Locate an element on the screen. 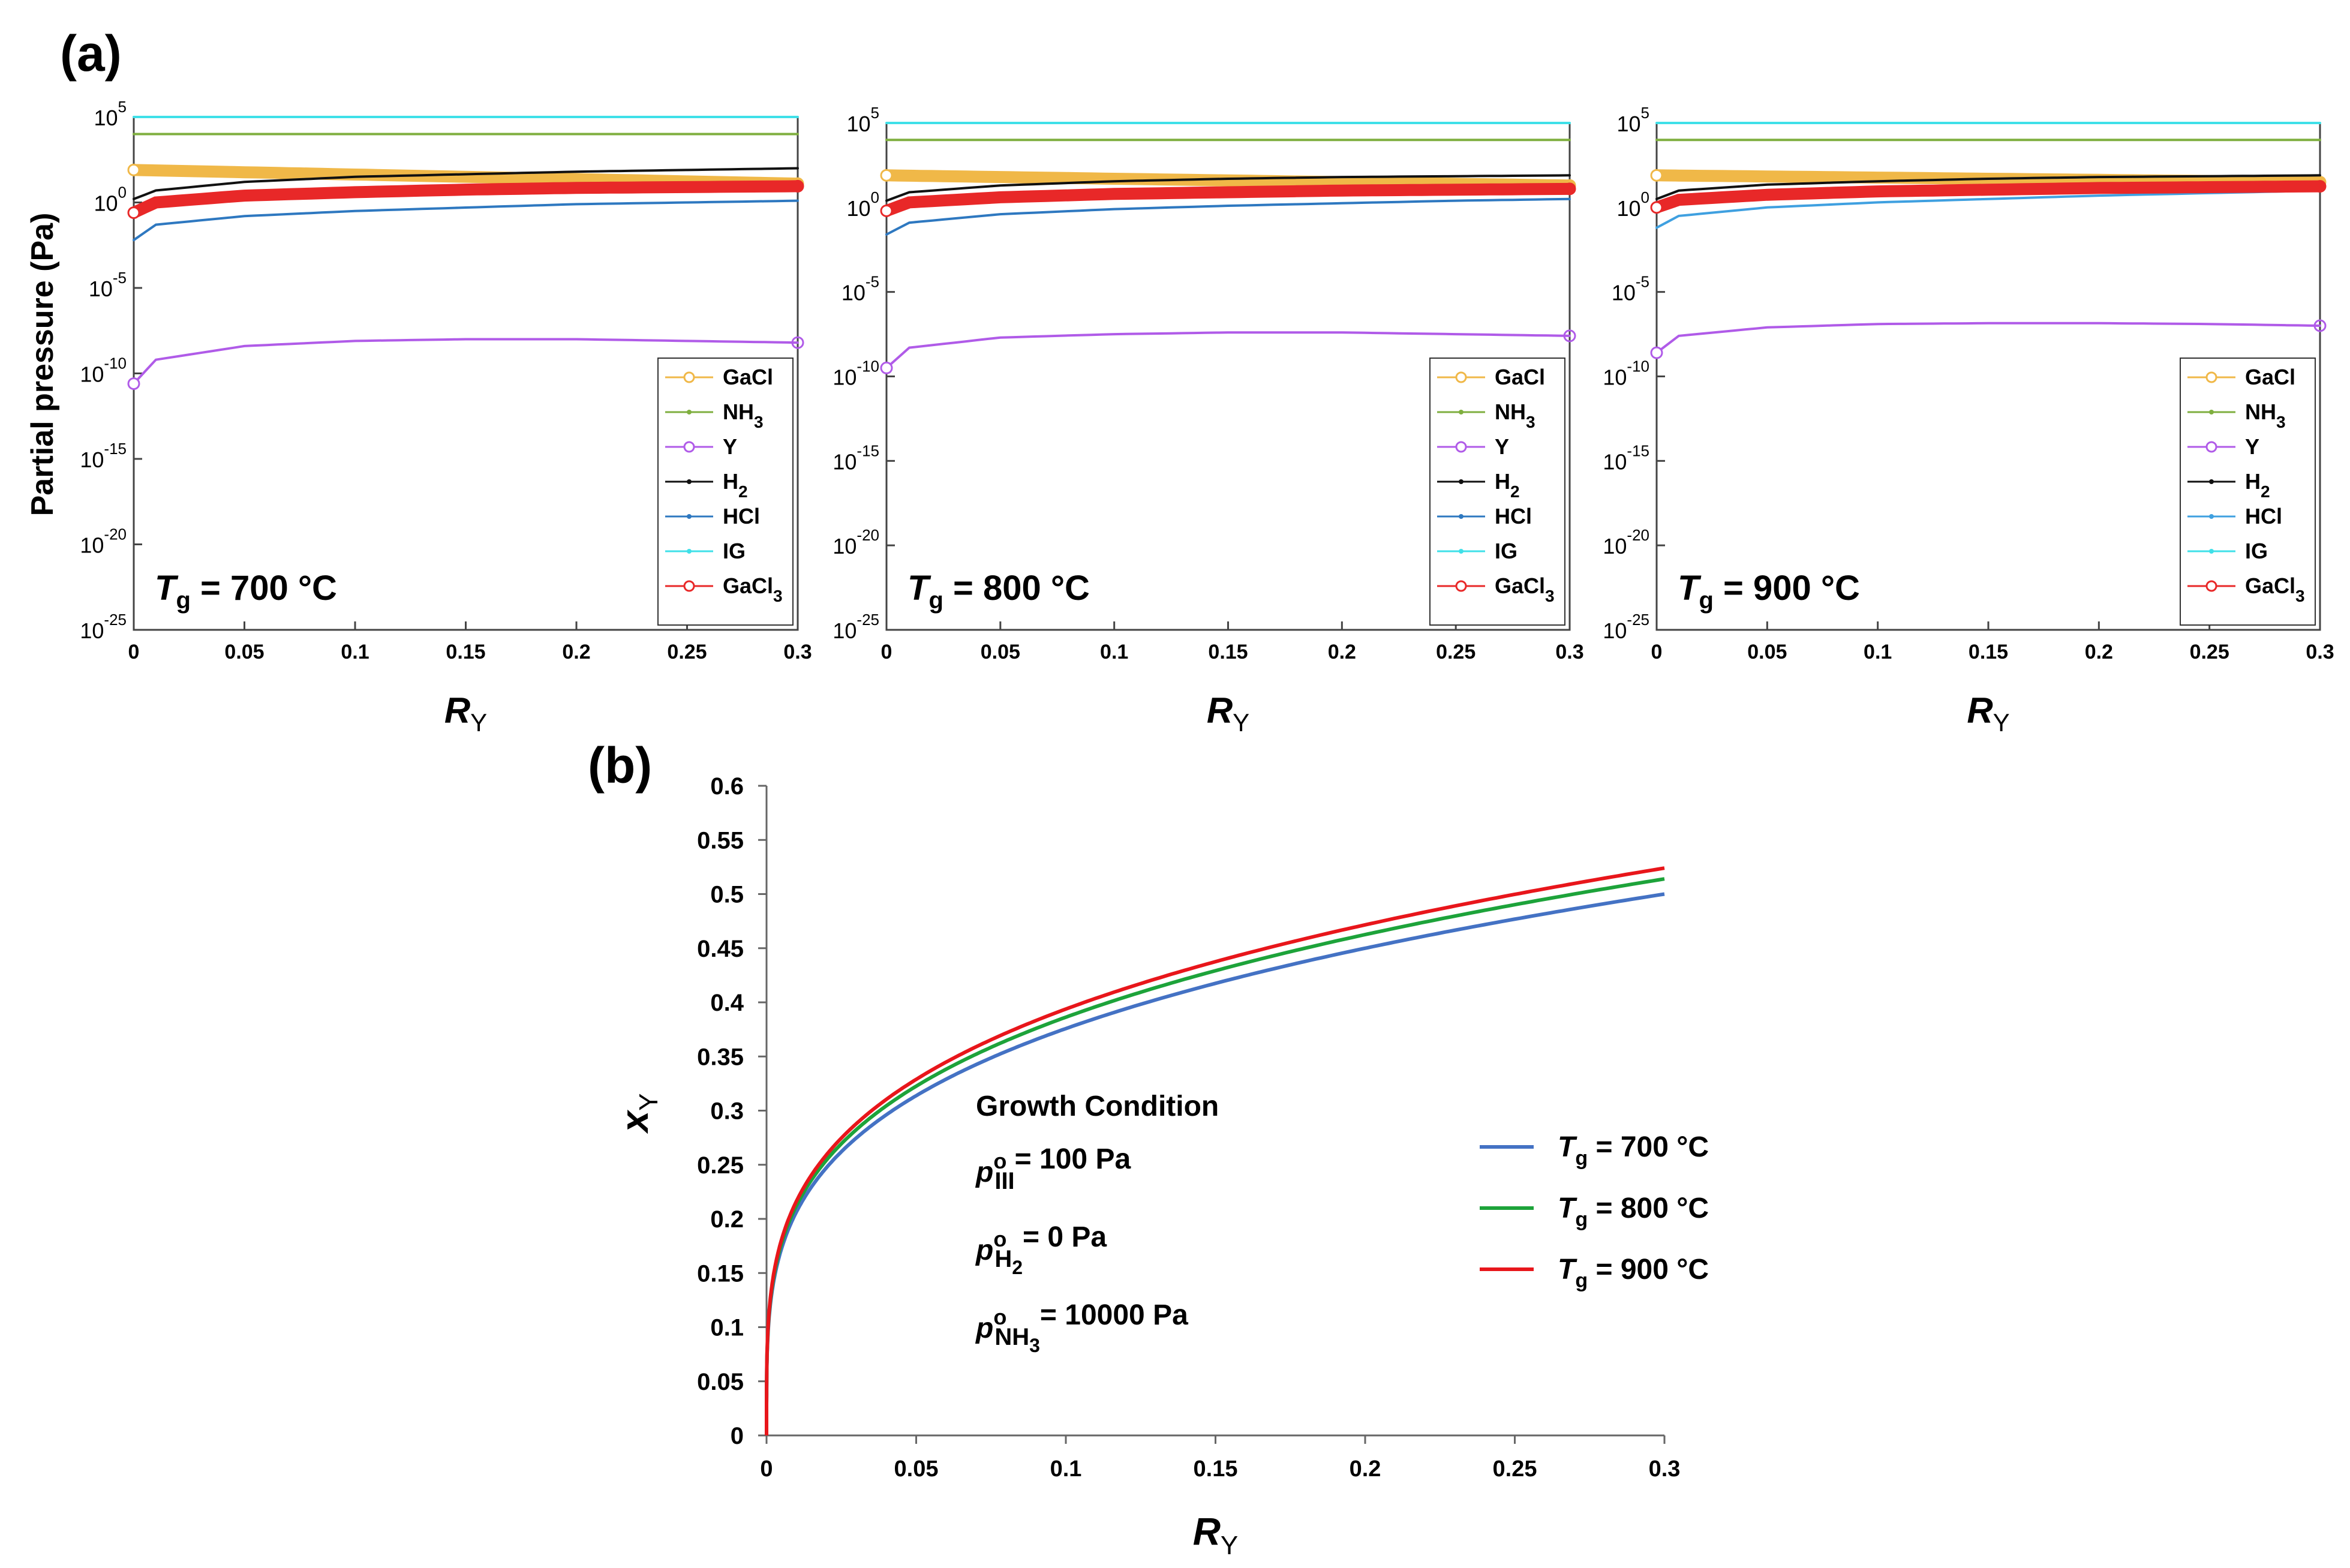 This screenshot has height=1568, width=2350. legend-label: Tg = 700 °C is located at coordinates (1633, 1150).